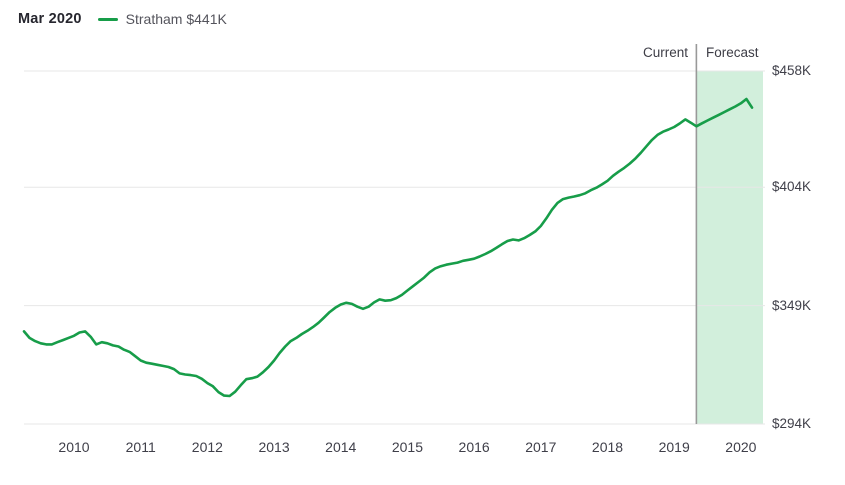  I want to click on x-axis-label: 2011, so click(140, 447).